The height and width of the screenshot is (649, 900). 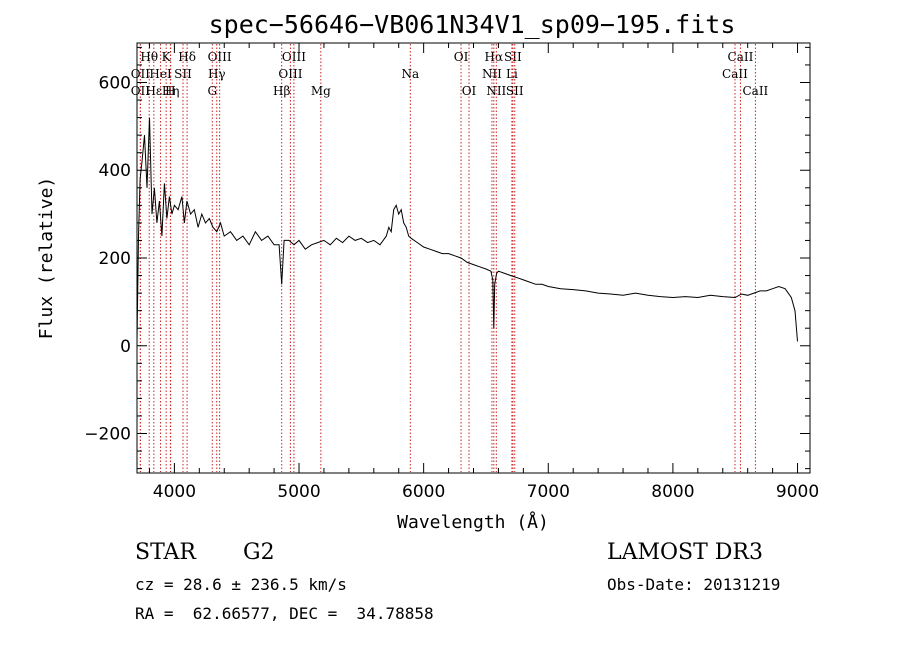 What do you see at coordinates (548, 492) in the screenshot?
I see `x-tick-label: 7000` at bounding box center [548, 492].